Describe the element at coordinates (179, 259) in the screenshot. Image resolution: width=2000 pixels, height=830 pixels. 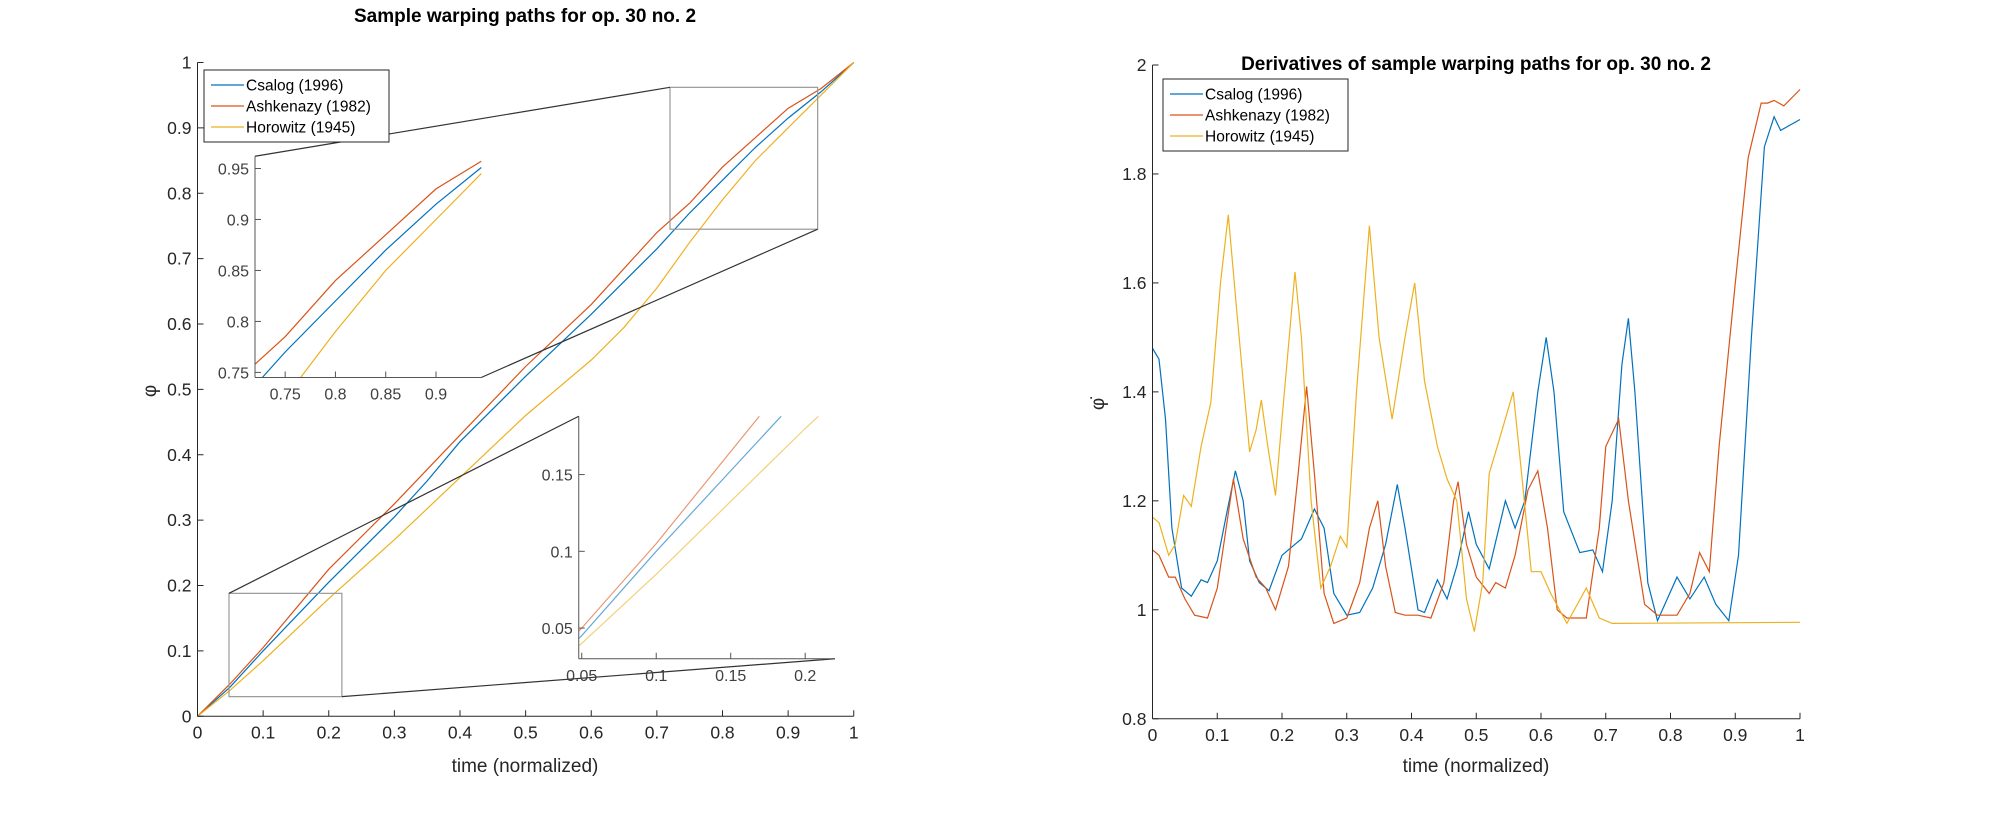
I see `left-chart-ytick-label: 0.7` at that location.